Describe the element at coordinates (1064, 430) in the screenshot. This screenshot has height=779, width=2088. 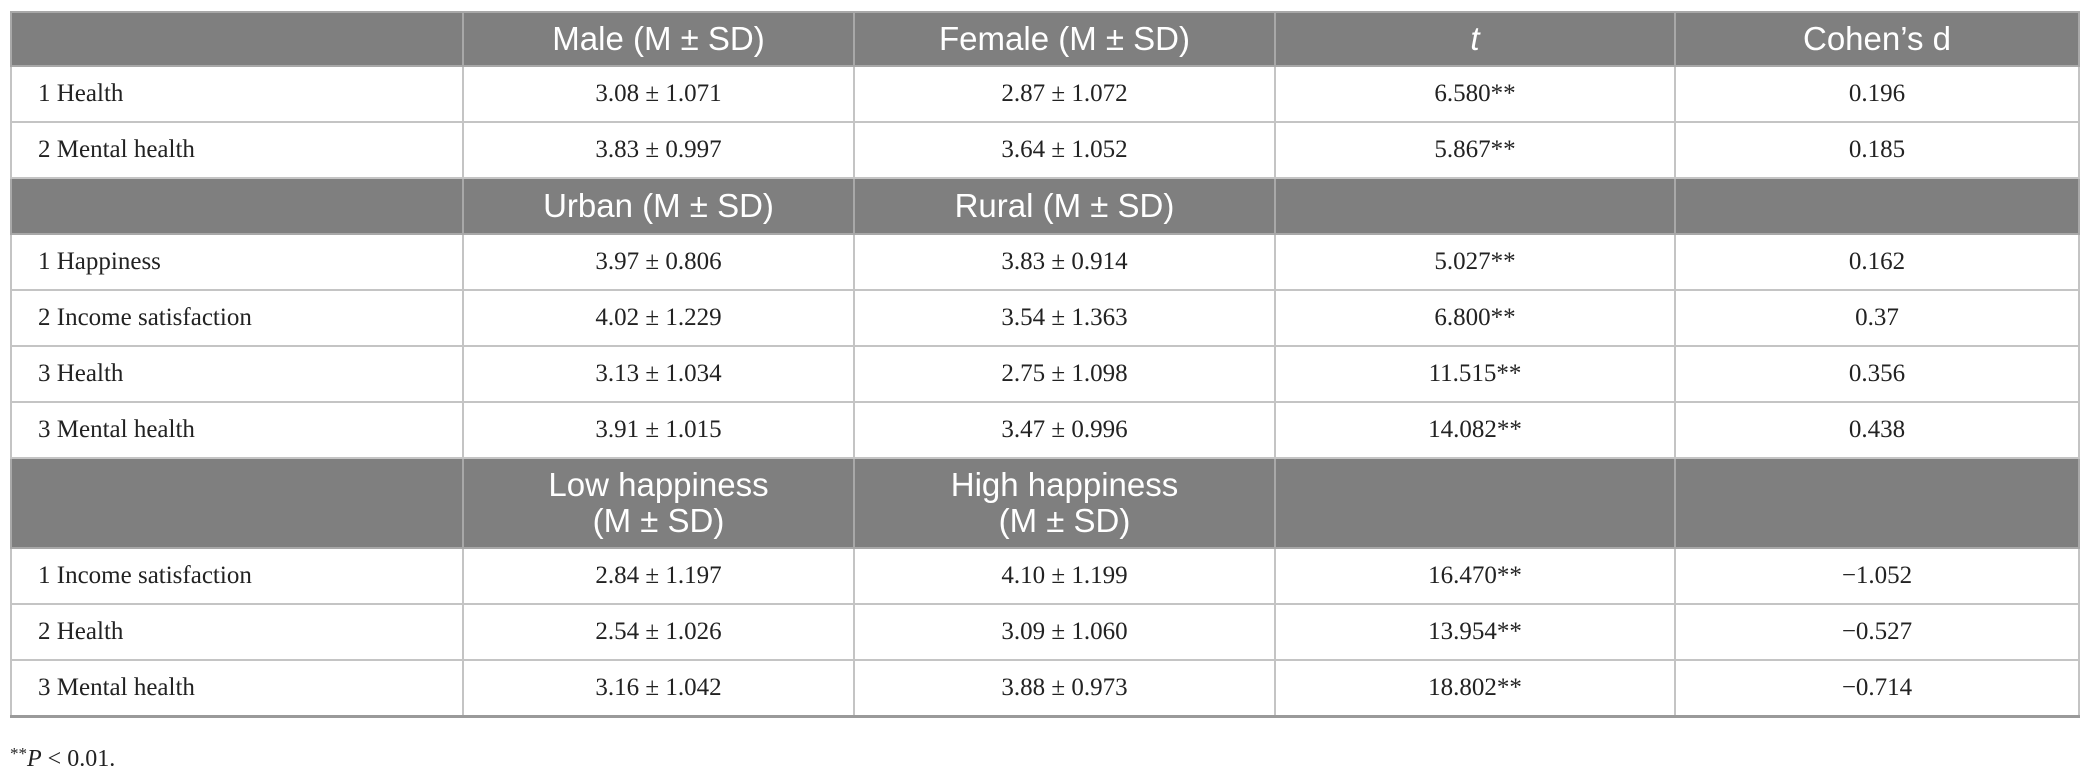
I see `group-b-value: 3.47 ± 0.996` at that location.